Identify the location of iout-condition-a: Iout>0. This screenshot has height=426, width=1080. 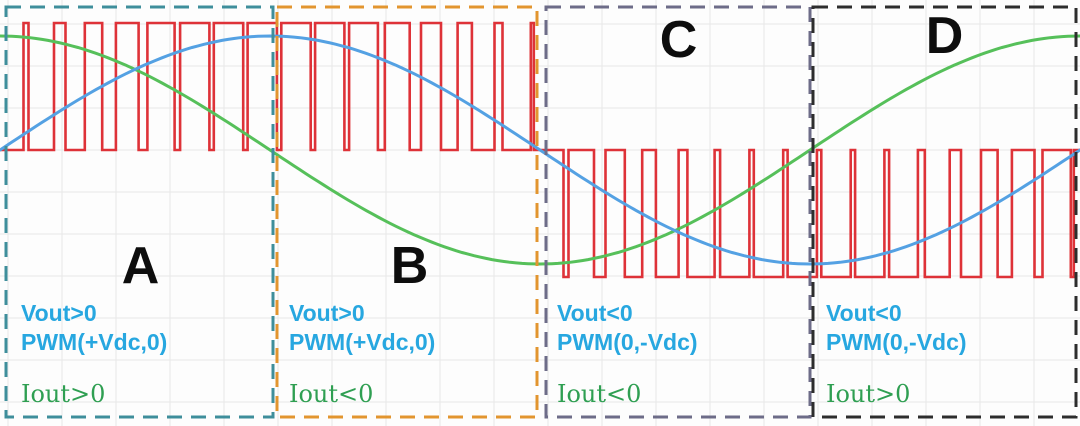
(63, 394).